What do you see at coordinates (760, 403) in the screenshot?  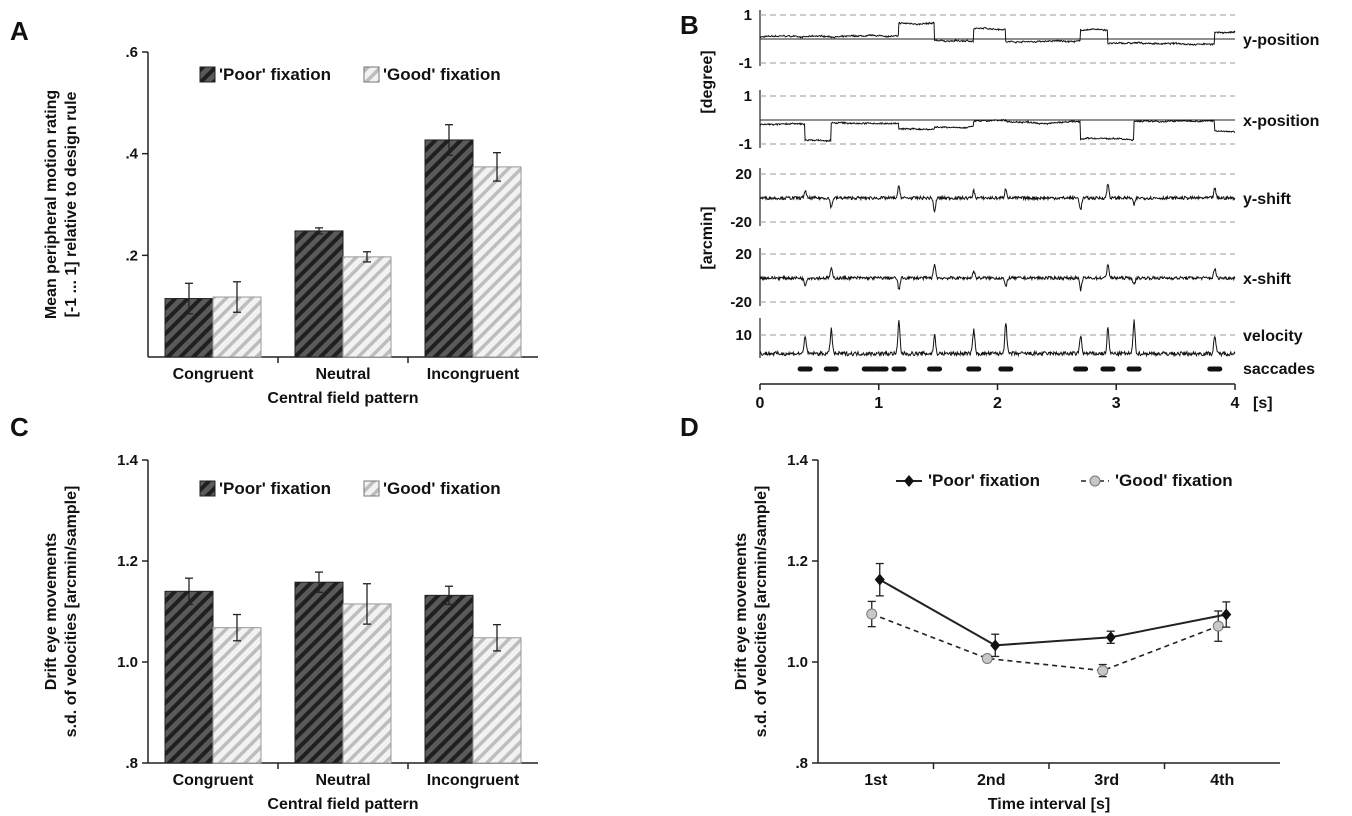 I see `time-tick-label: 0` at bounding box center [760, 403].